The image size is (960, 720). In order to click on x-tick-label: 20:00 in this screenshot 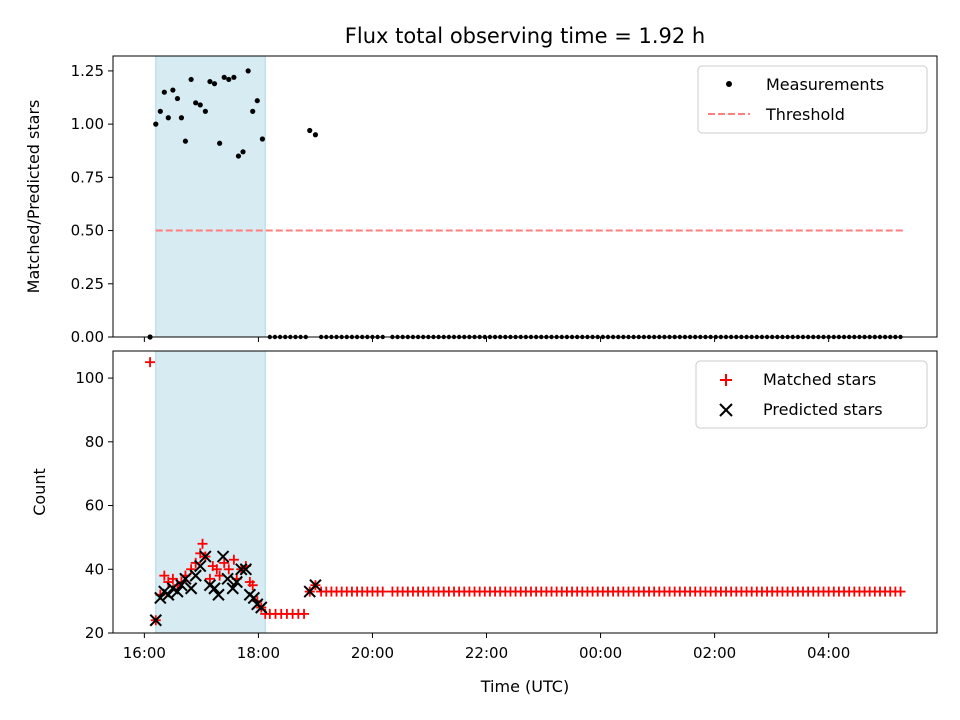, I will do `click(372, 653)`.